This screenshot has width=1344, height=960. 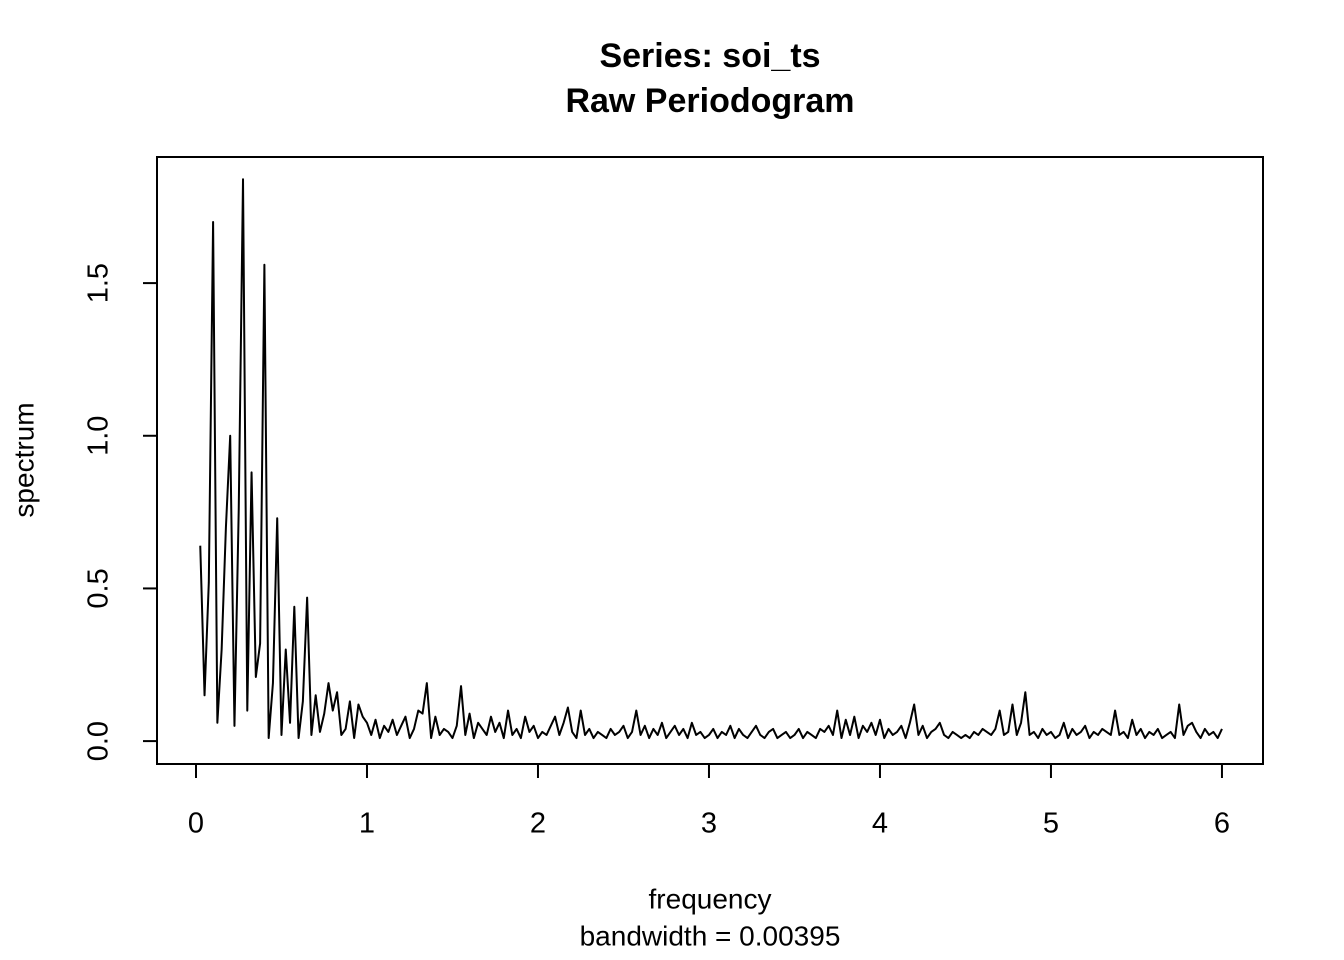 I want to click on x-tick-label: 0, so click(x=196, y=824).